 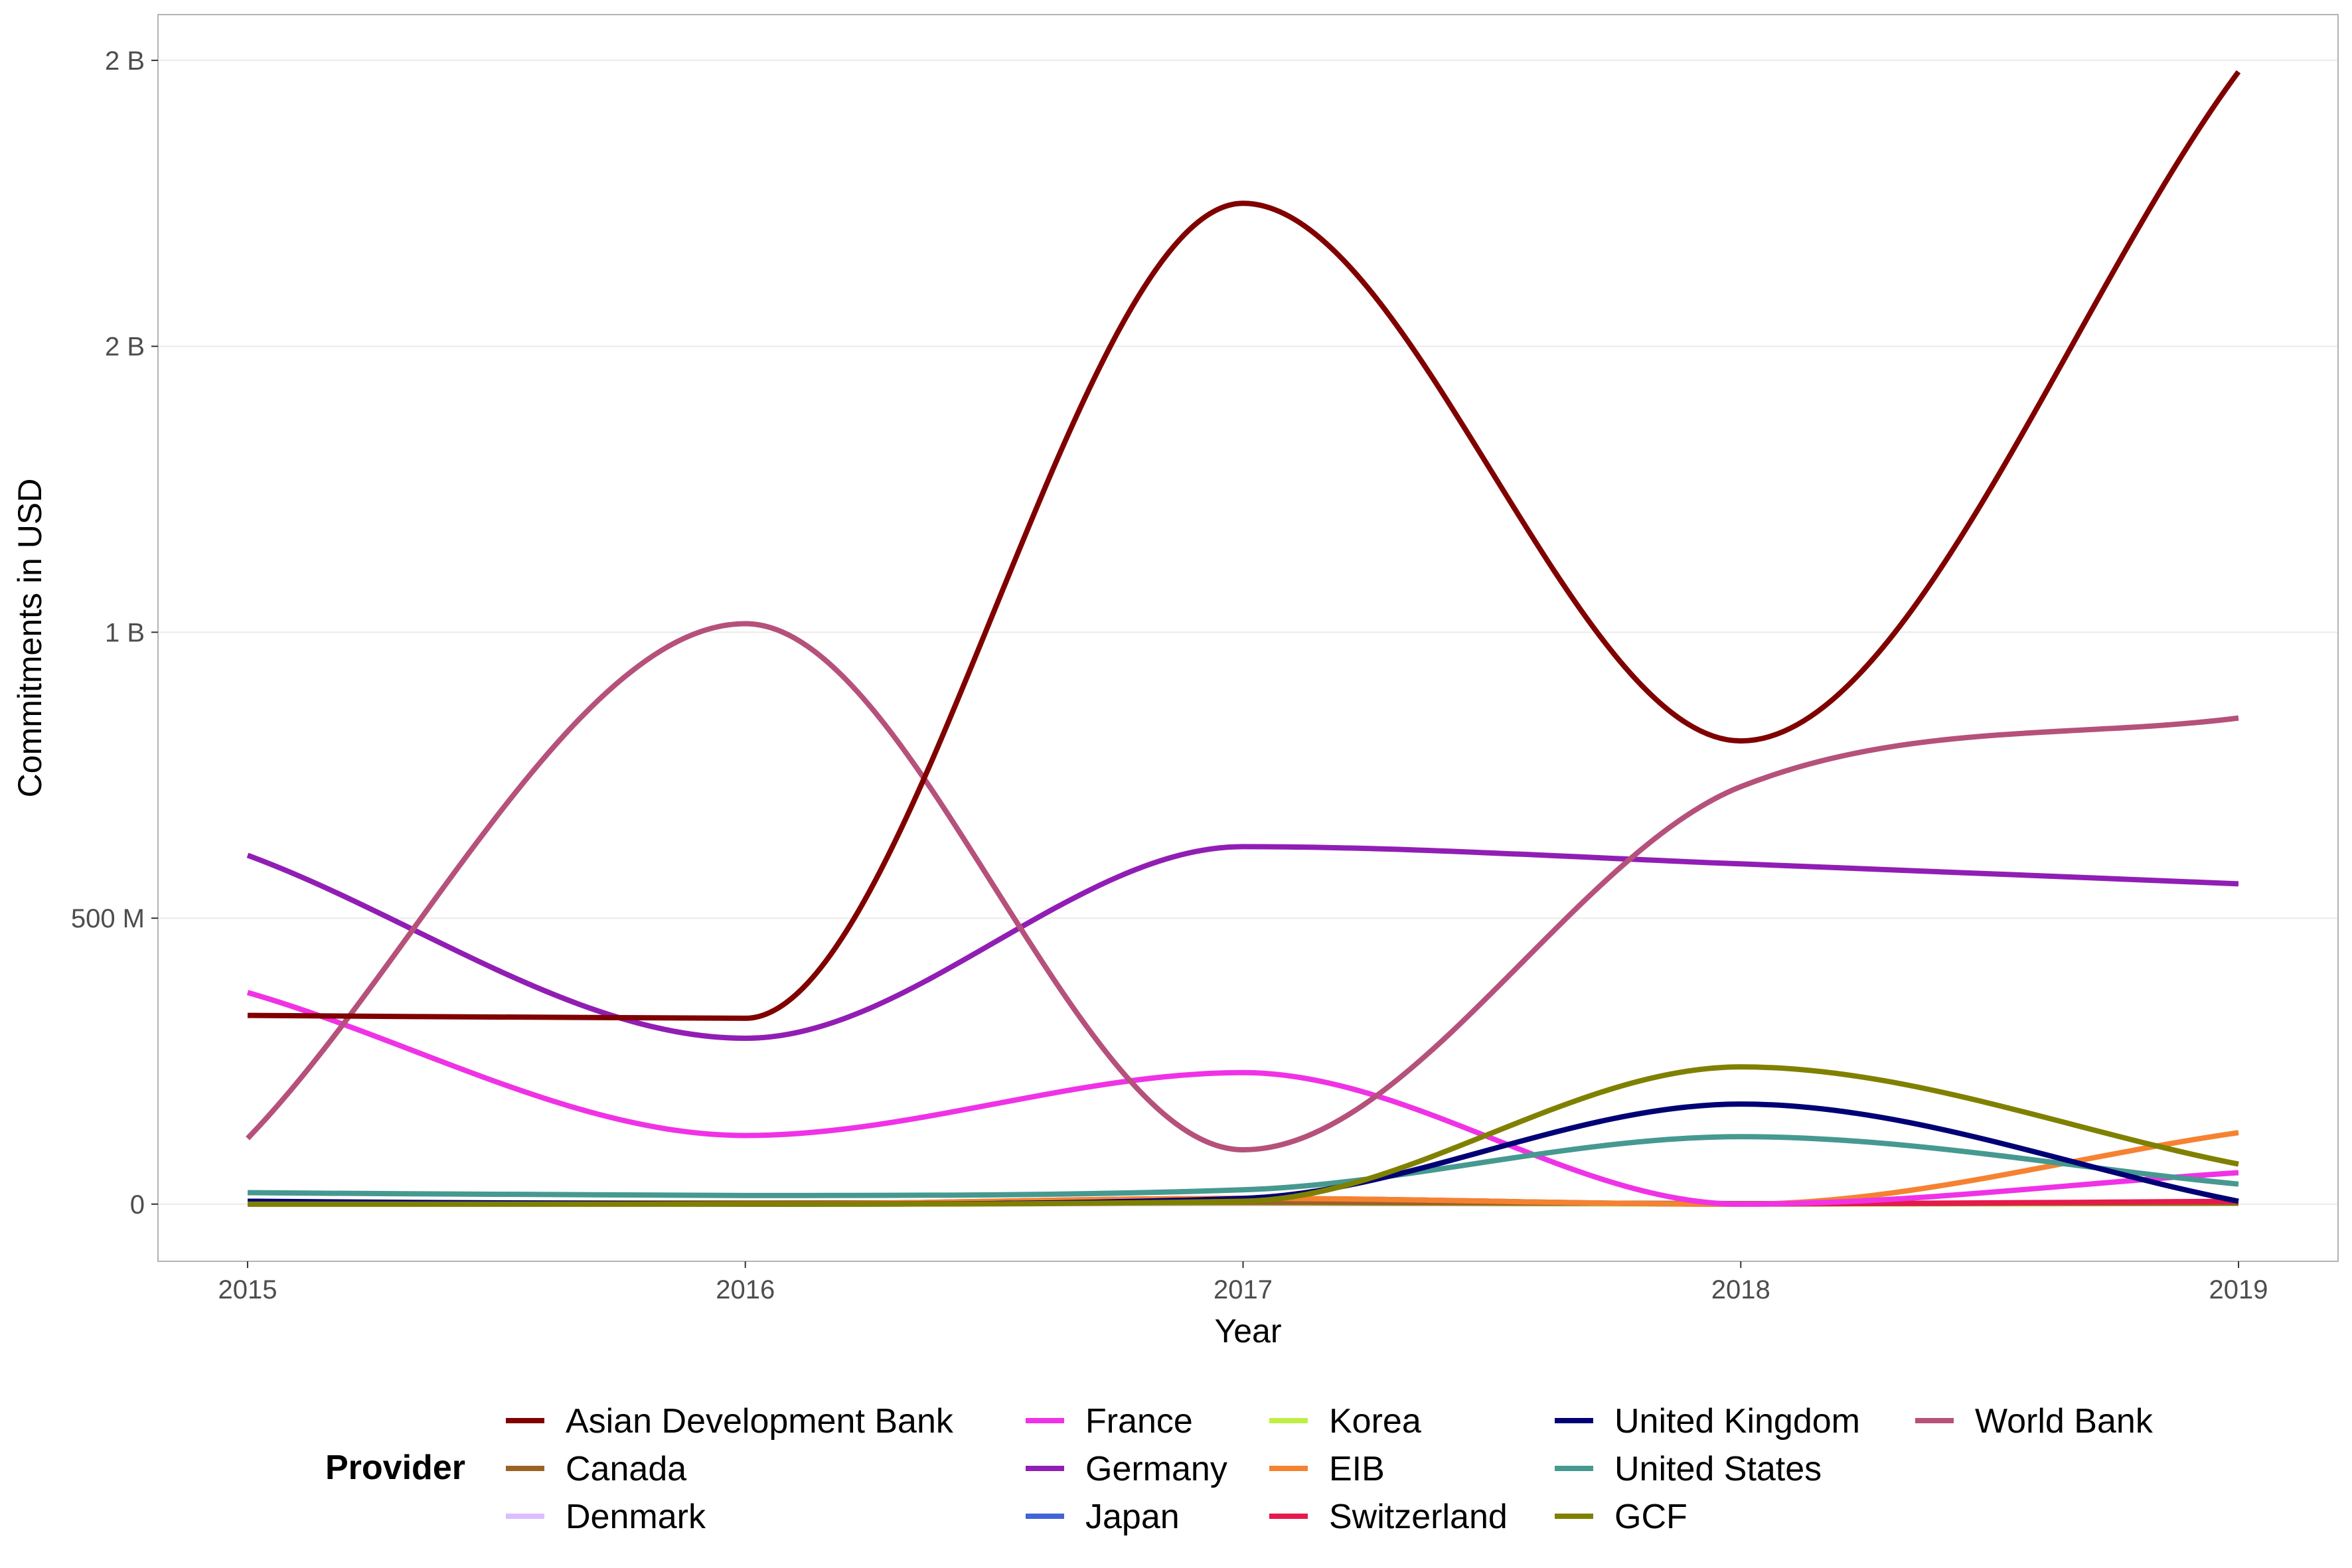 I want to click on y-tick-label: 500 M, so click(x=108, y=919).